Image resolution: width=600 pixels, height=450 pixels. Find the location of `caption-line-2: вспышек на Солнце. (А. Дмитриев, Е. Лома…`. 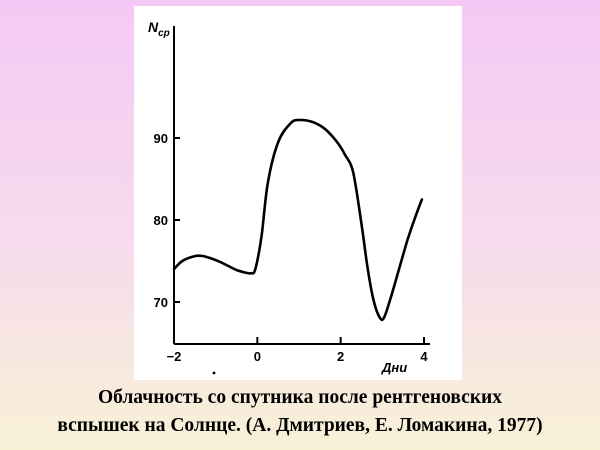

caption-line-2: вспышек на Солнце. (А. Дмитриев, Е. Лома… is located at coordinates (300, 425).